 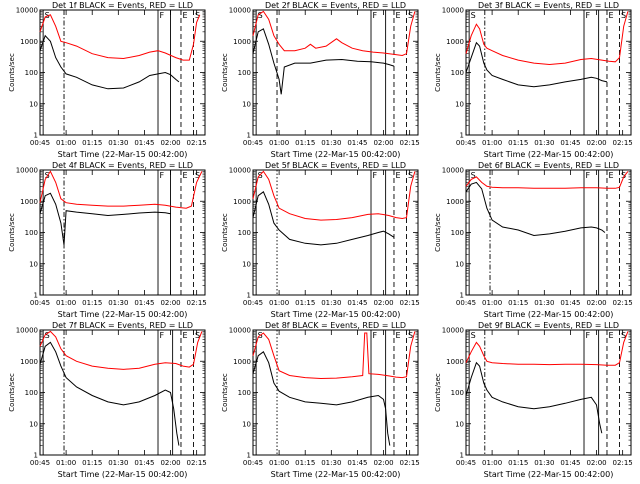 What do you see at coordinates (335, 5) in the screenshot?
I see `chart-title: Det 2f BLACK = Events, RED = LLD` at bounding box center [335, 5].